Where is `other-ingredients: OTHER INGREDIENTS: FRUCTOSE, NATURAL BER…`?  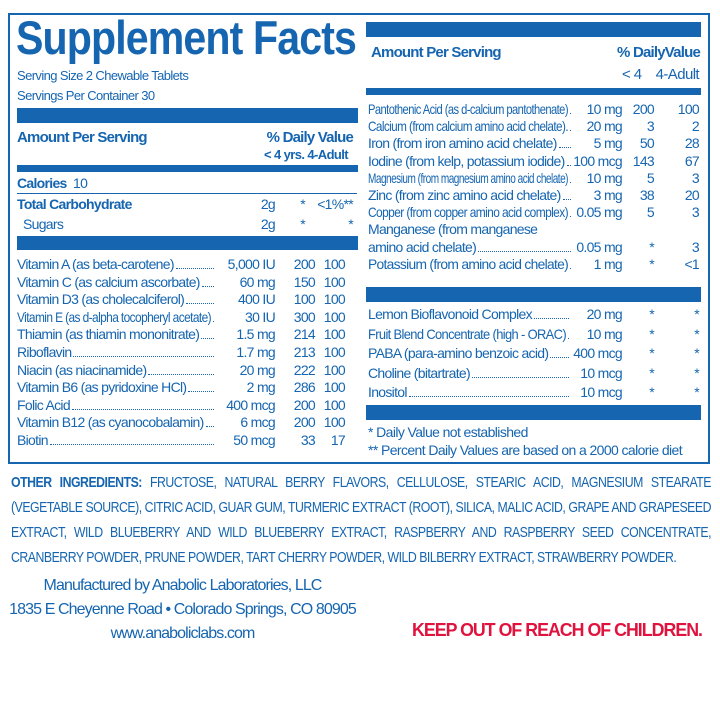
other-ingredients: OTHER INGREDIENTS: FRUCTOSE, NATURAL BER… is located at coordinates (361, 520).